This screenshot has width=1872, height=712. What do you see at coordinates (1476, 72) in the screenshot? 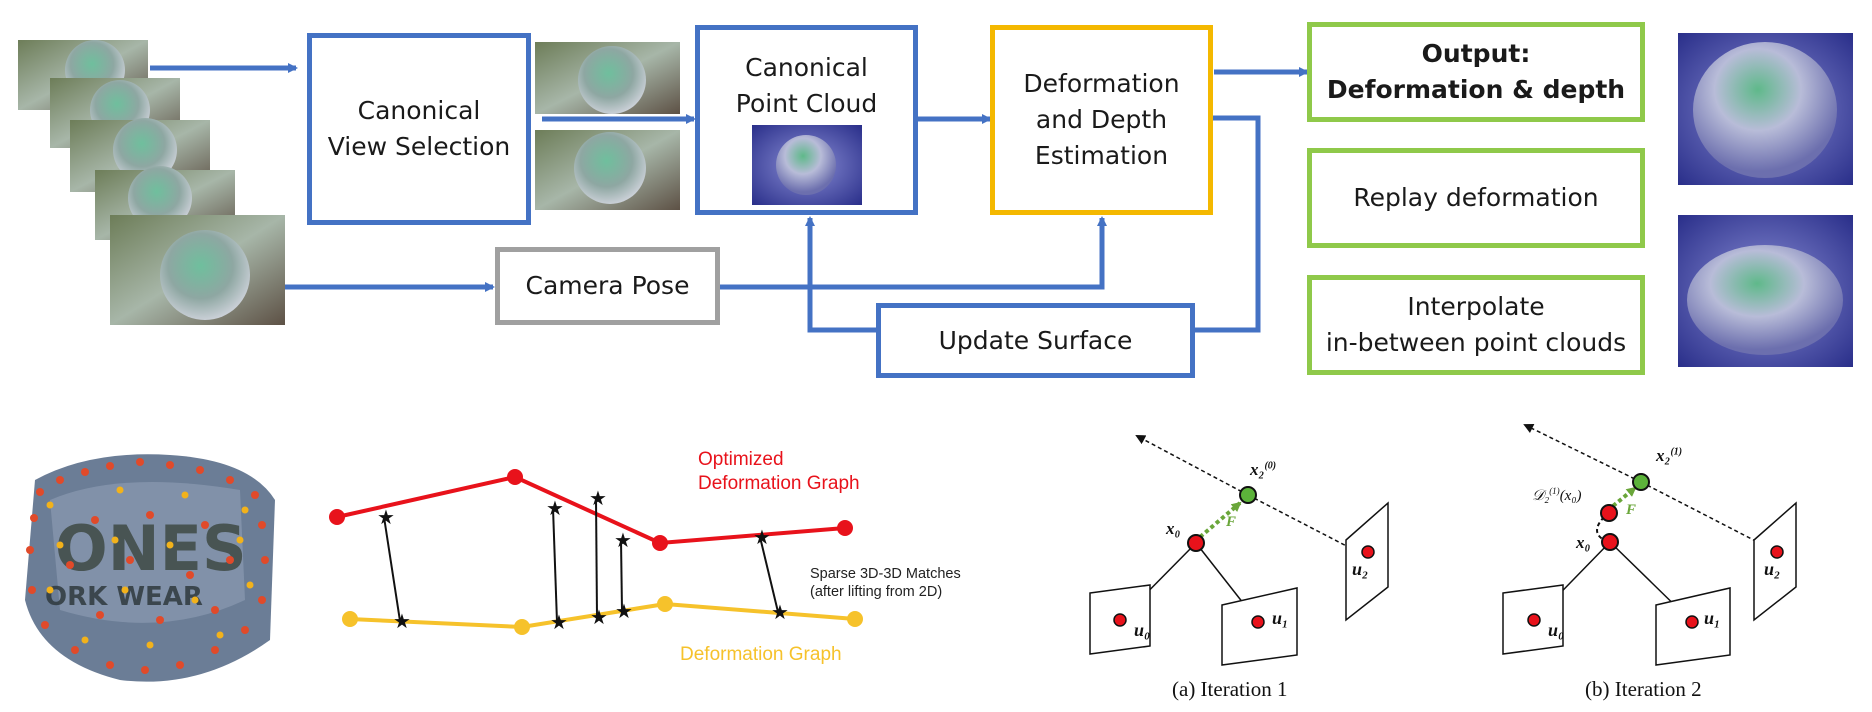
I see `output-box: Output: Deformation & depth` at bounding box center [1476, 72].